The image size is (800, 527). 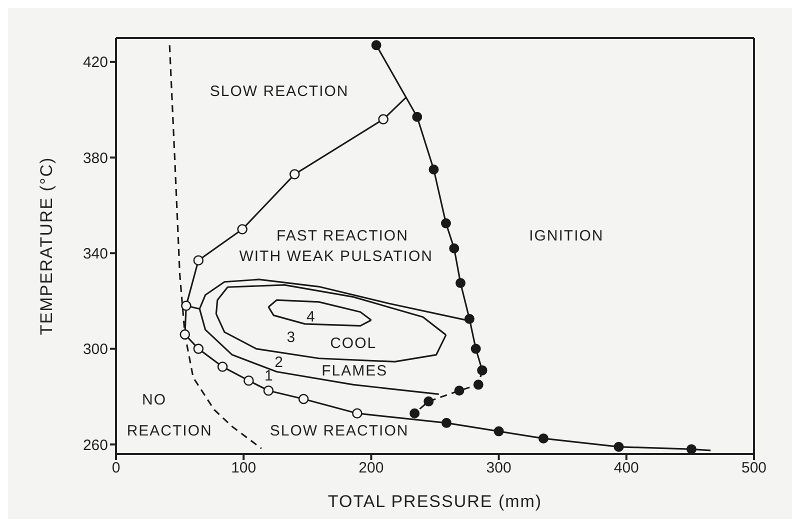 What do you see at coordinates (566, 236) in the screenshot?
I see `annotation: IGNITION` at bounding box center [566, 236].